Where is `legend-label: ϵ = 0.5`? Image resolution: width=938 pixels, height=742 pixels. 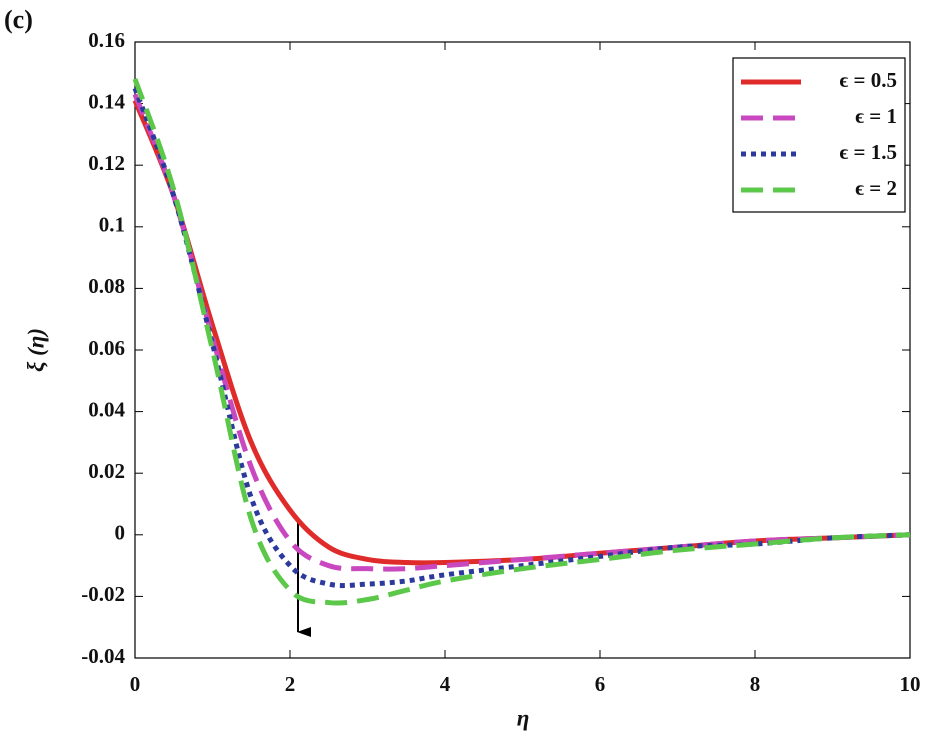
legend-label: ϵ = 0.5 is located at coordinates (868, 80).